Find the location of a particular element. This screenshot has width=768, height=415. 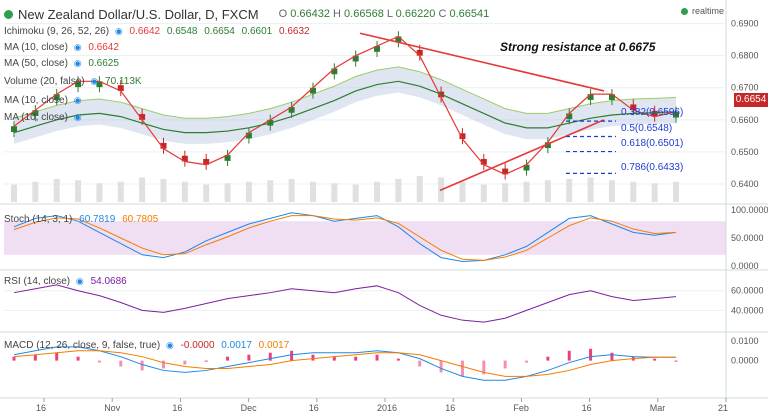

x-tick-label: 2016 is located at coordinates (387, 408).